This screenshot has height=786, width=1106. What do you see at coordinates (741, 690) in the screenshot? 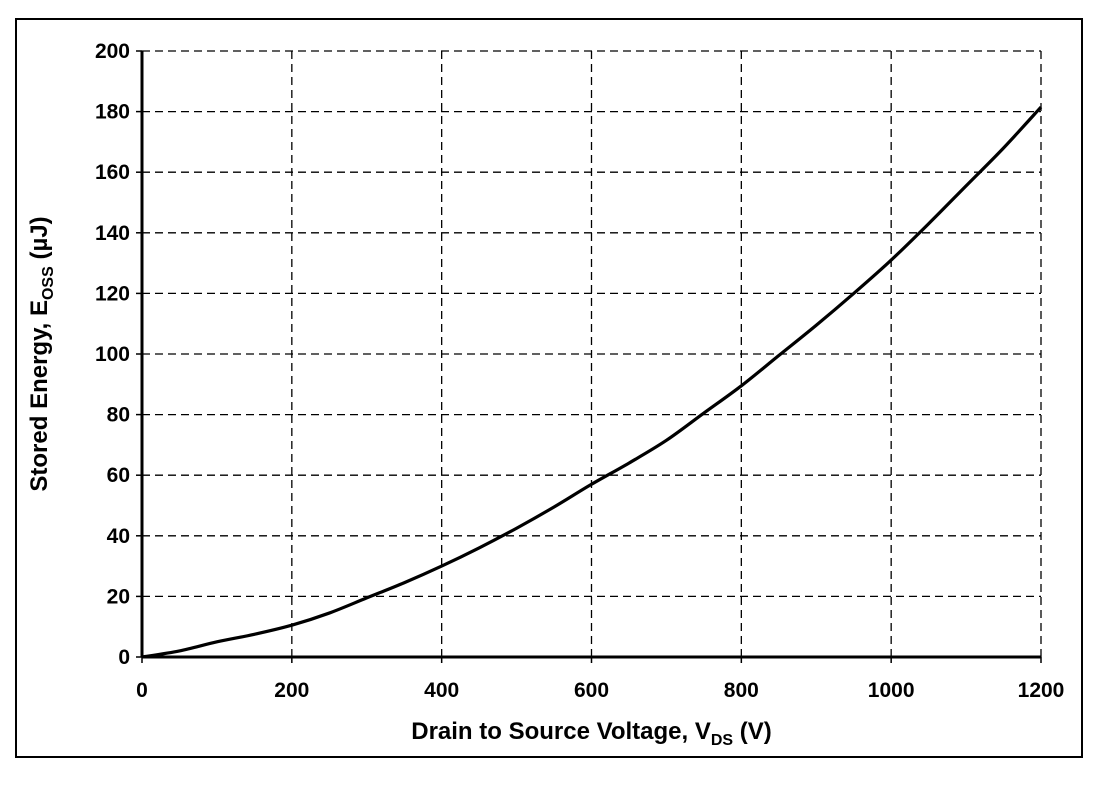
I see `x-tick-label: 800` at bounding box center [741, 690].